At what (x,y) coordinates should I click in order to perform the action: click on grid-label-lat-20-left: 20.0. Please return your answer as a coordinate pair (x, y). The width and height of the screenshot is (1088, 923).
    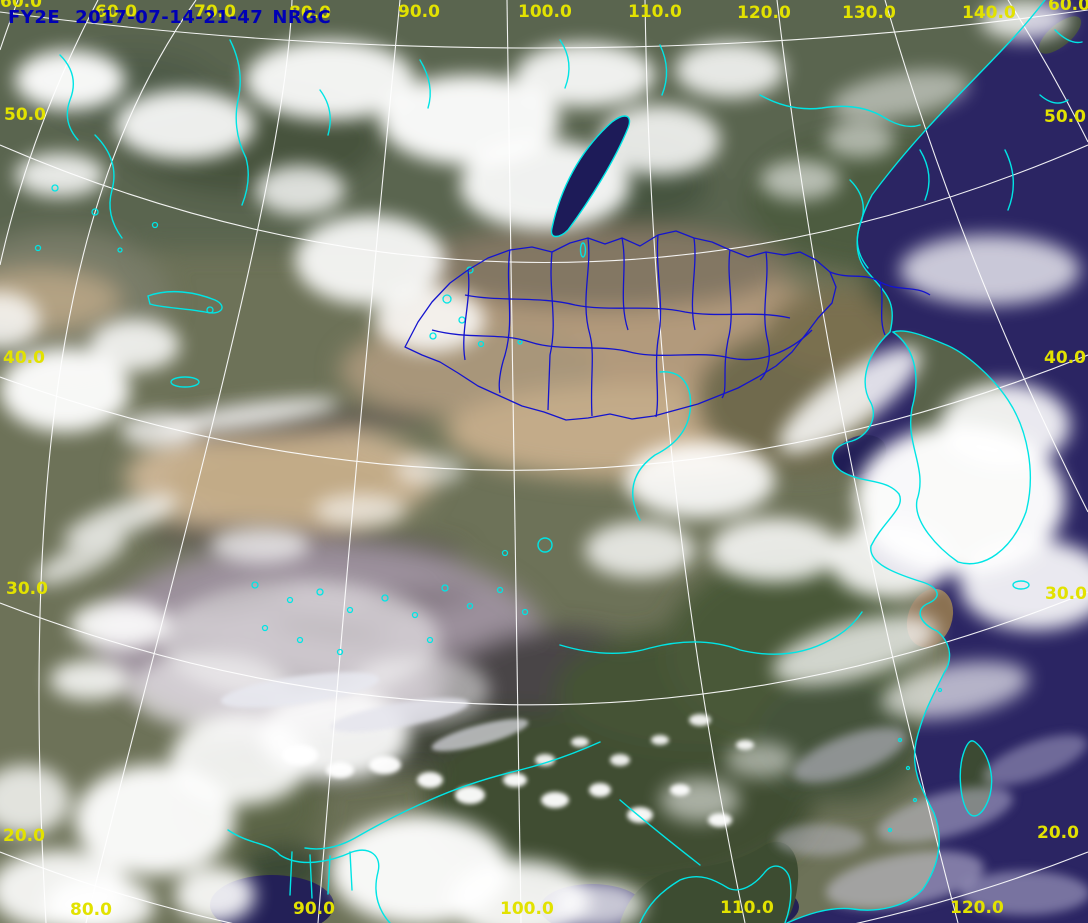
    Looking at the image, I should click on (24, 836).